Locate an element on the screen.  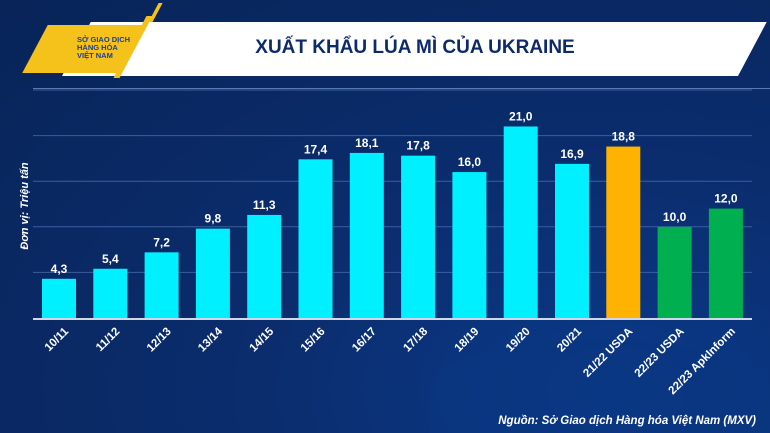
data-label: 18,8 is located at coordinates (624, 137).